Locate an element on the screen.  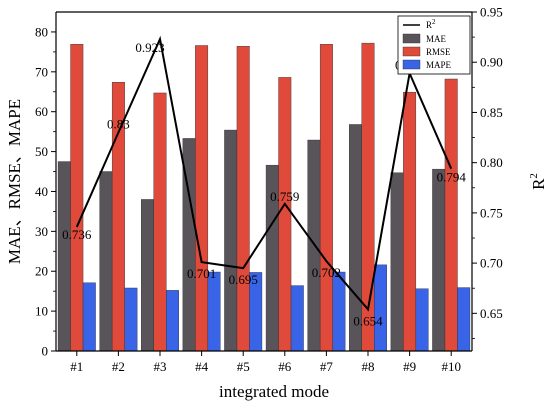
right-y-axis-title: R2 is located at coordinates (538, 181).